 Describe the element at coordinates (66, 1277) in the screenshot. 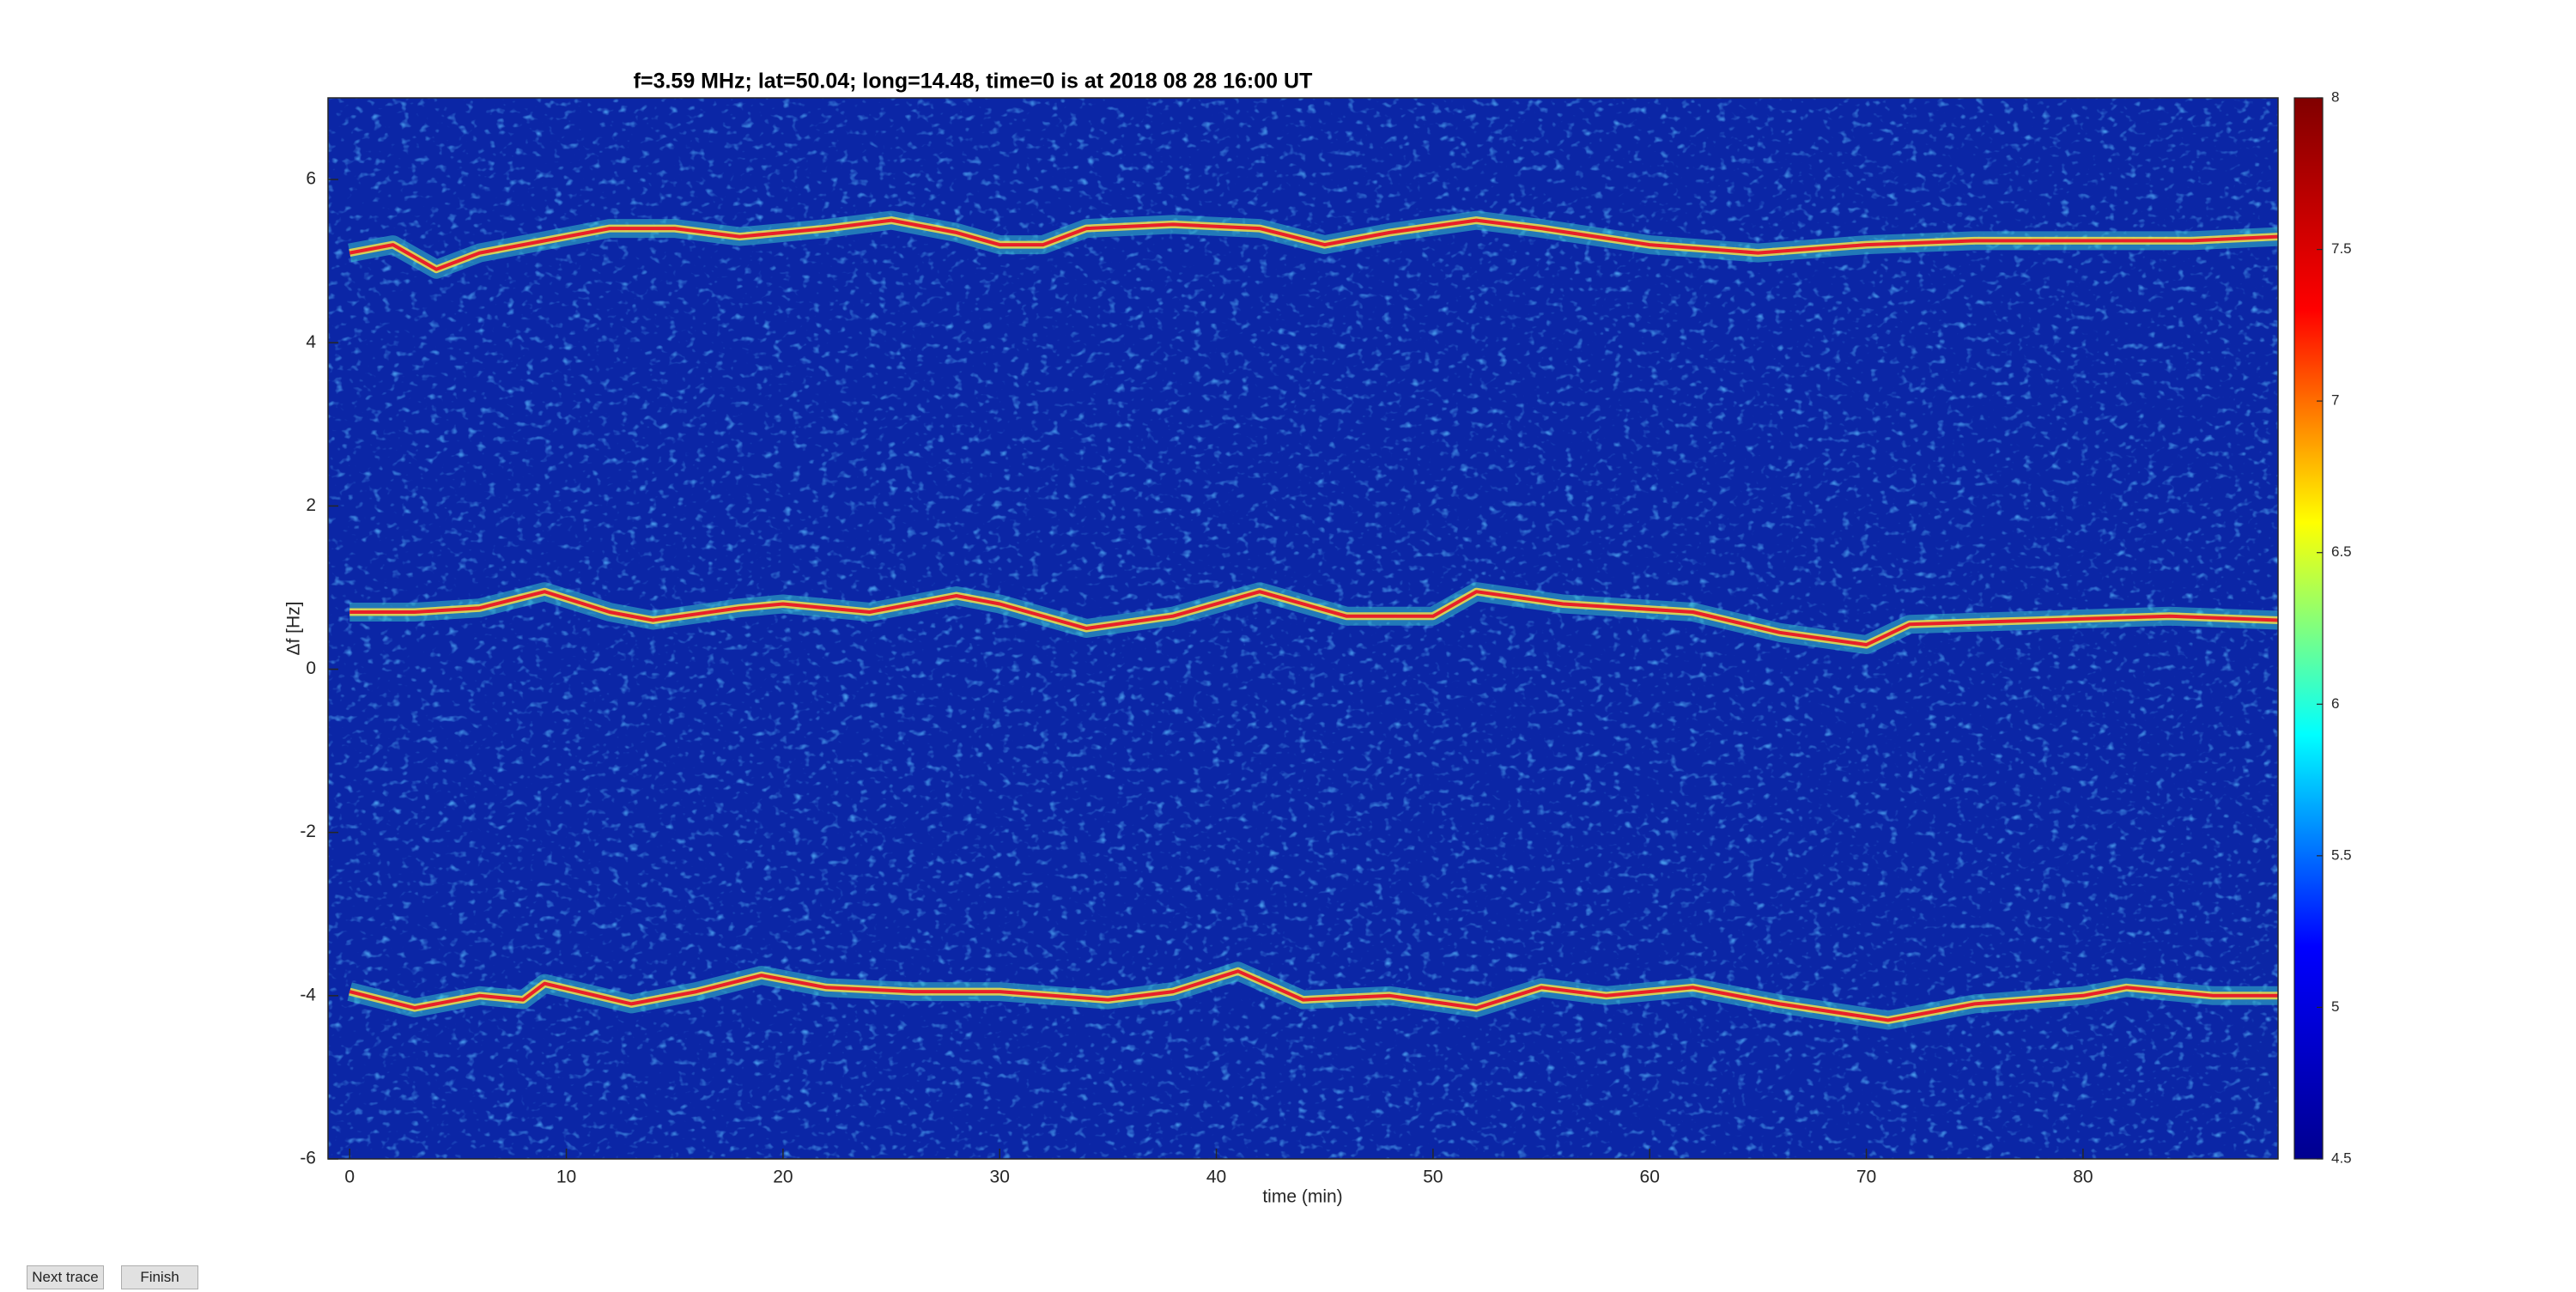

I see `next-trace-button: Next trace` at that location.